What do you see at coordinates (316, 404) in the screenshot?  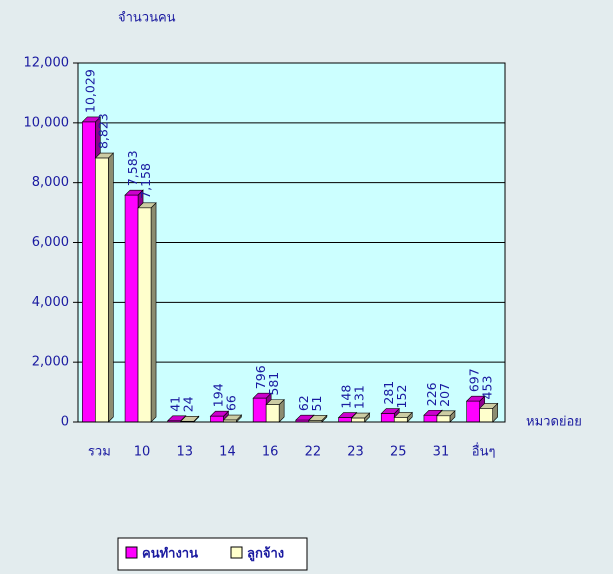 I see `value-label: 51` at bounding box center [316, 404].